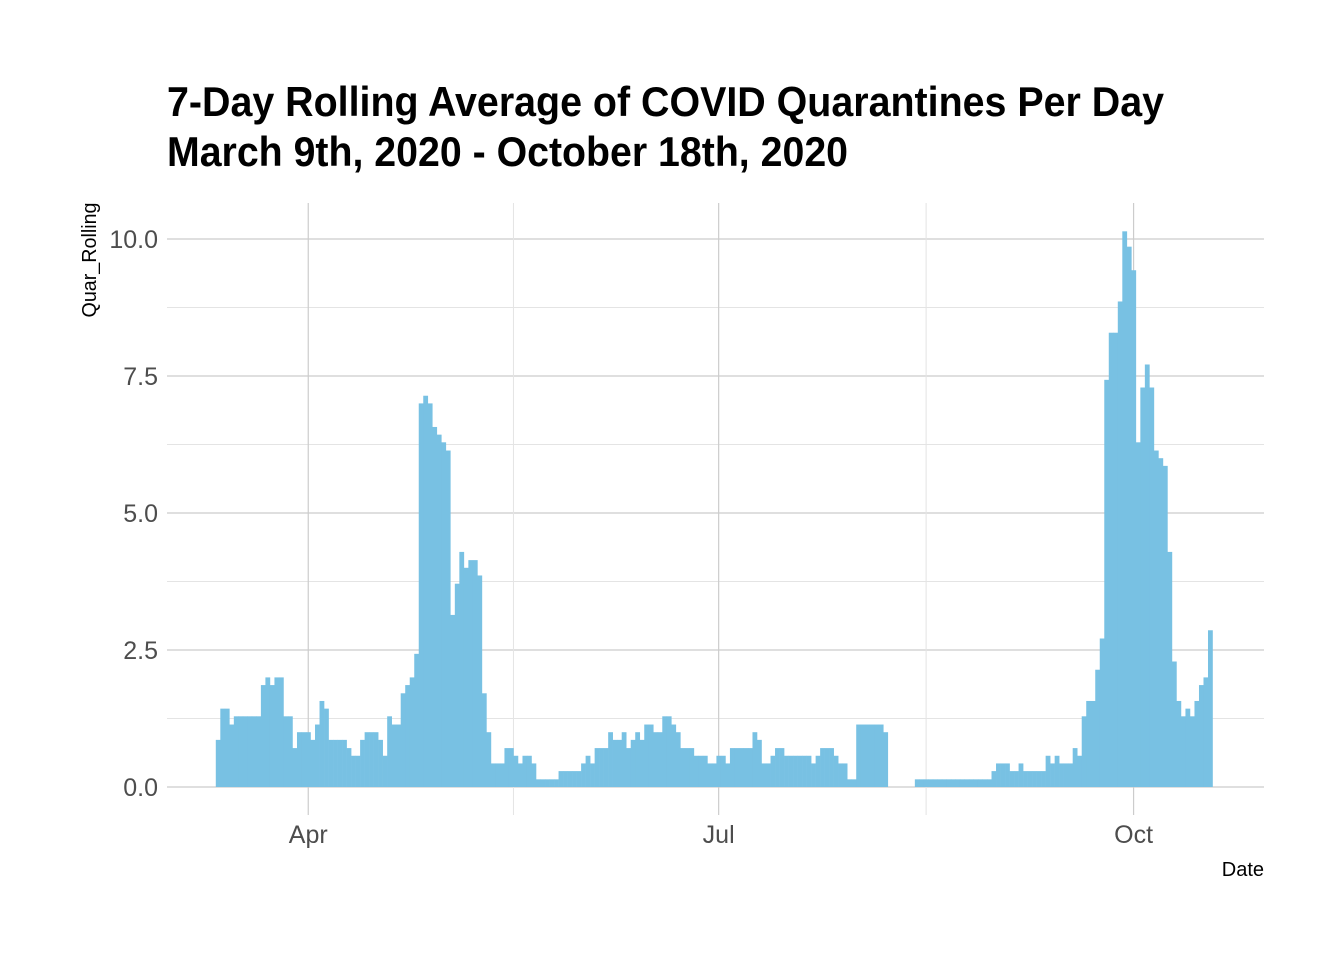 This screenshot has width=1344, height=960. I want to click on chart-subtitle: March 9th, 2020 - October 18th, 2020, so click(507, 151).